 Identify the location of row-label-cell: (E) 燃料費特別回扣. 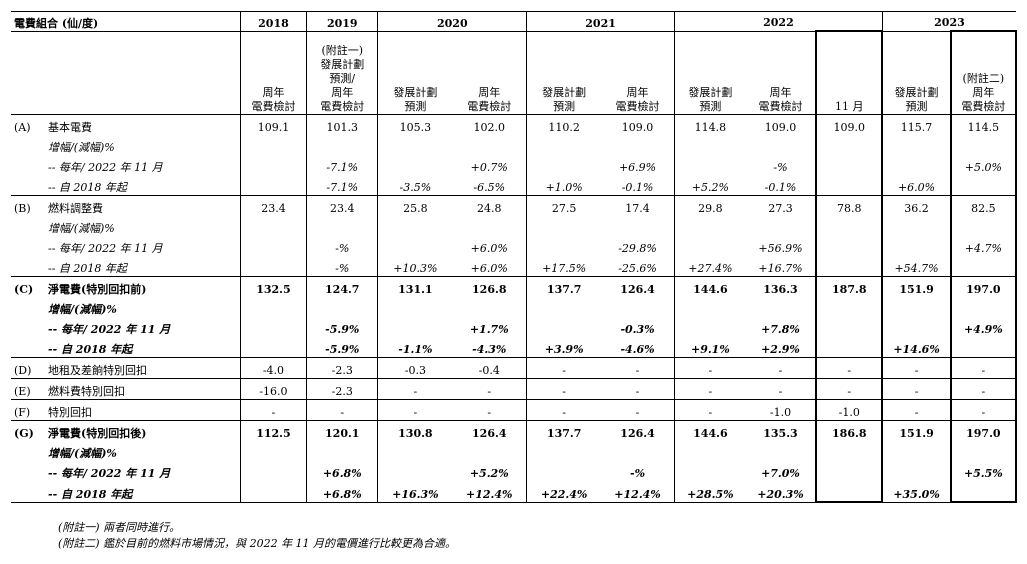
(126, 389).